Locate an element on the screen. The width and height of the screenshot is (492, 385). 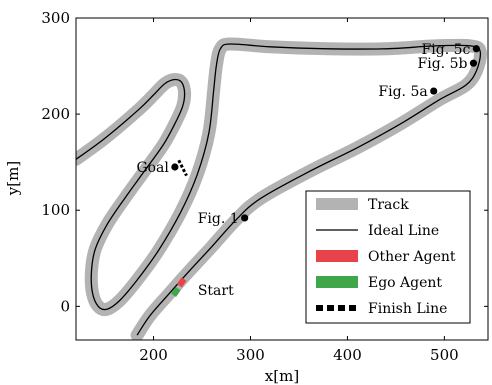
finish-line is located at coordinates (182, 168).